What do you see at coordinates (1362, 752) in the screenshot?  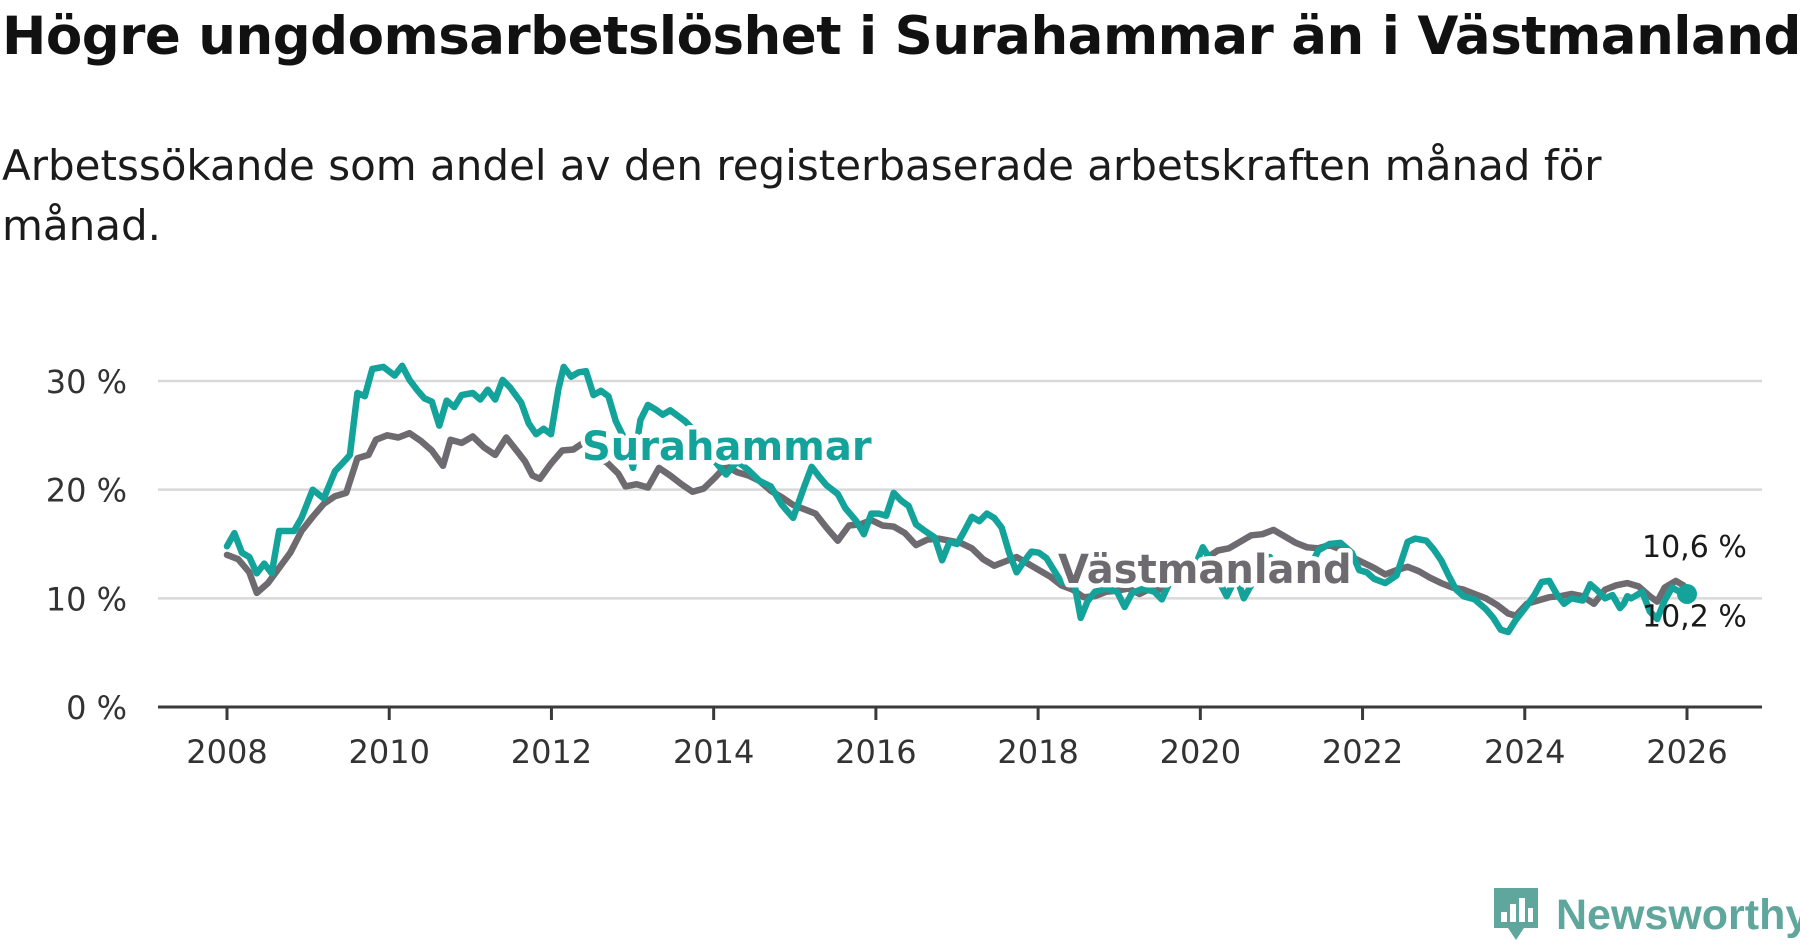 I see `x-tick-label: 2022` at bounding box center [1362, 752].